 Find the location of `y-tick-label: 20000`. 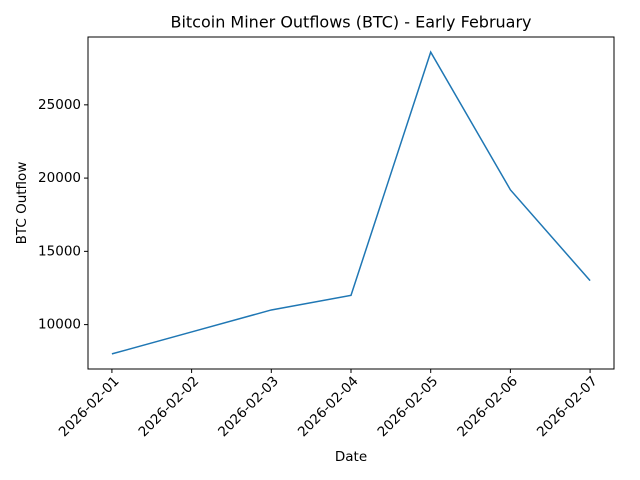

y-tick-label: 20000 is located at coordinates (59, 178).